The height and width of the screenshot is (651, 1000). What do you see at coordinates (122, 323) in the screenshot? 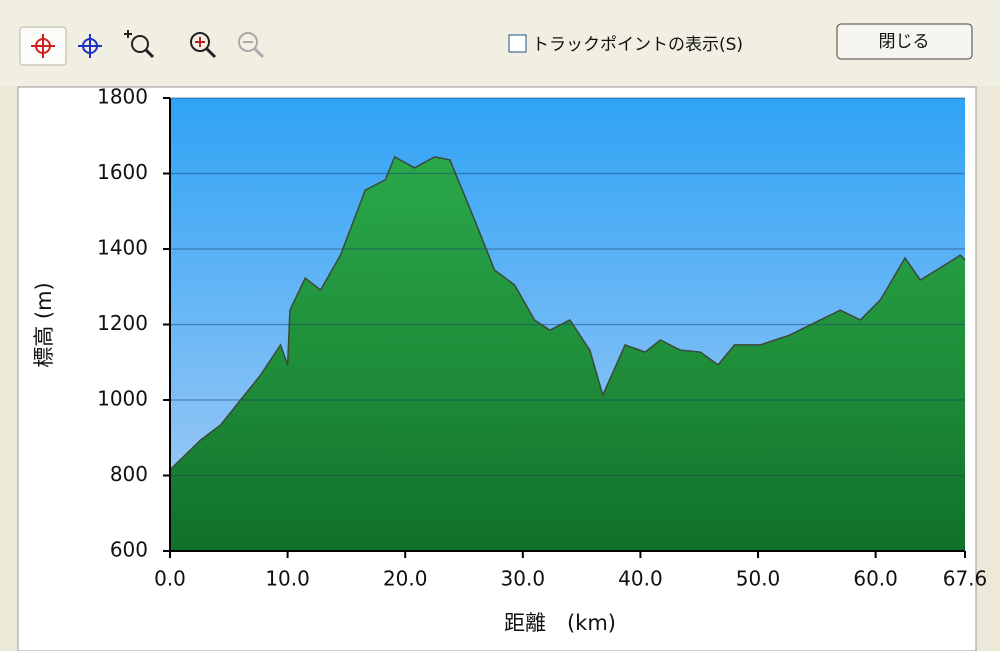
I see `y-tick-label: 1200` at bounding box center [122, 323].